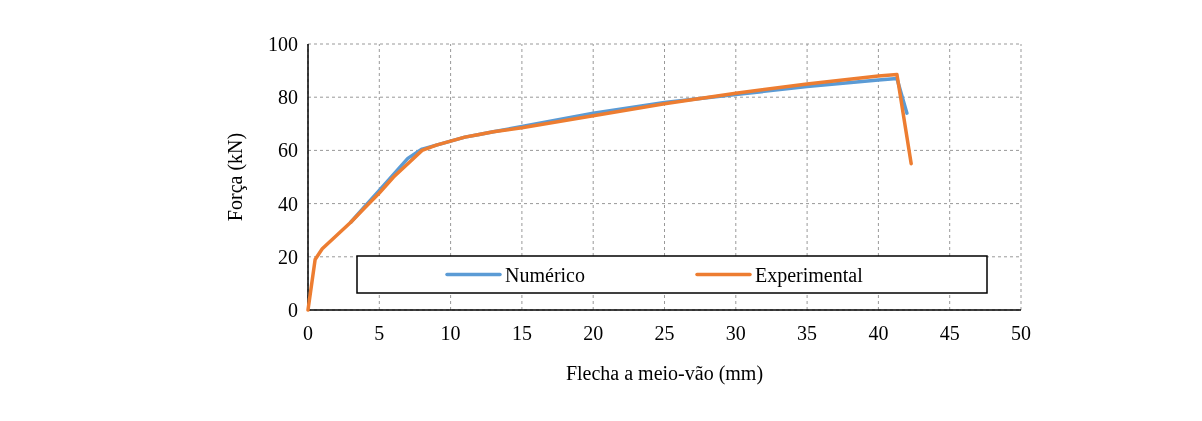 The width and height of the screenshot is (1202, 421). Describe the element at coordinates (379, 333) in the screenshot. I see `x-tick-label: 5` at that location.